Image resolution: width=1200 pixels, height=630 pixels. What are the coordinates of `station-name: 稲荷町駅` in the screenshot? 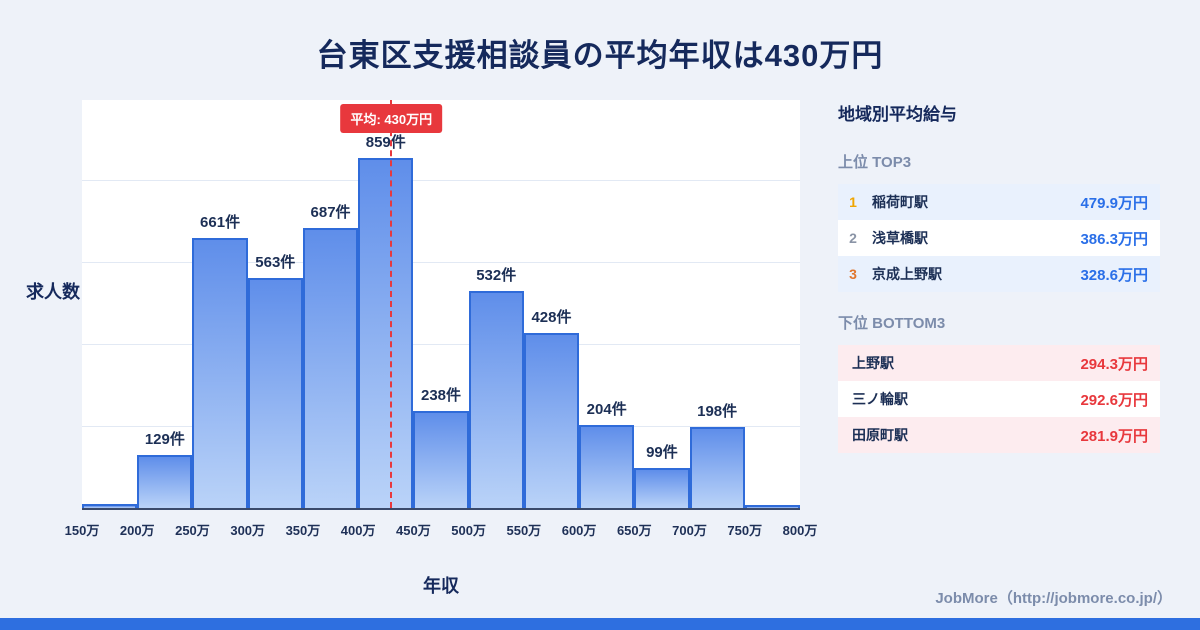 It's located at (900, 202).